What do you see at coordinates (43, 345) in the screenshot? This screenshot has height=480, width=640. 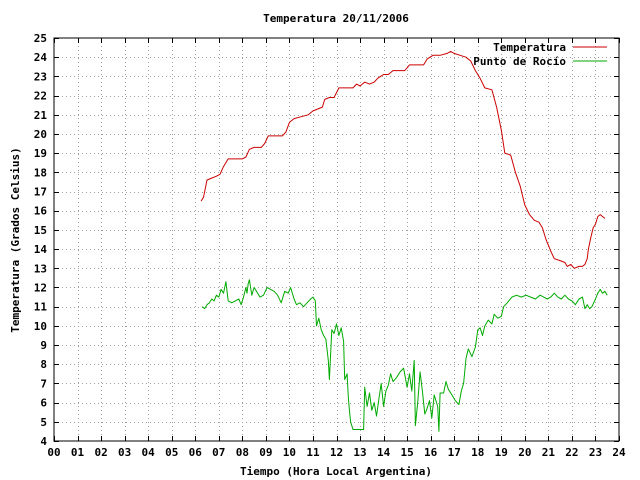 I see `y-tick-label: 9` at bounding box center [43, 345].